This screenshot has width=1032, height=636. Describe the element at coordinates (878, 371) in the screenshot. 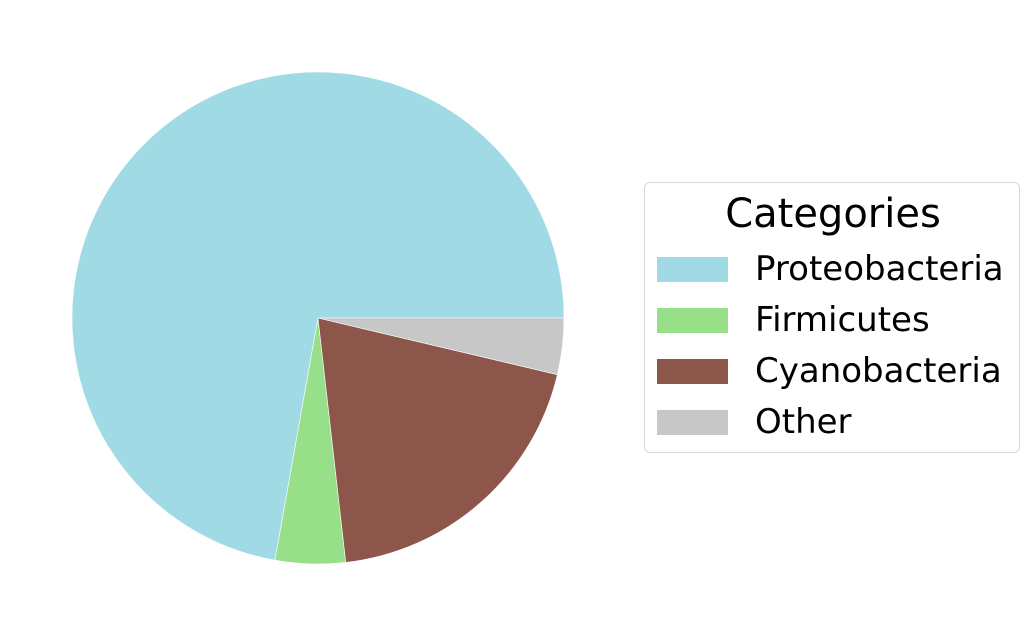

I see `legend-label-cyanobacteria: Cyanobacteria` at that location.